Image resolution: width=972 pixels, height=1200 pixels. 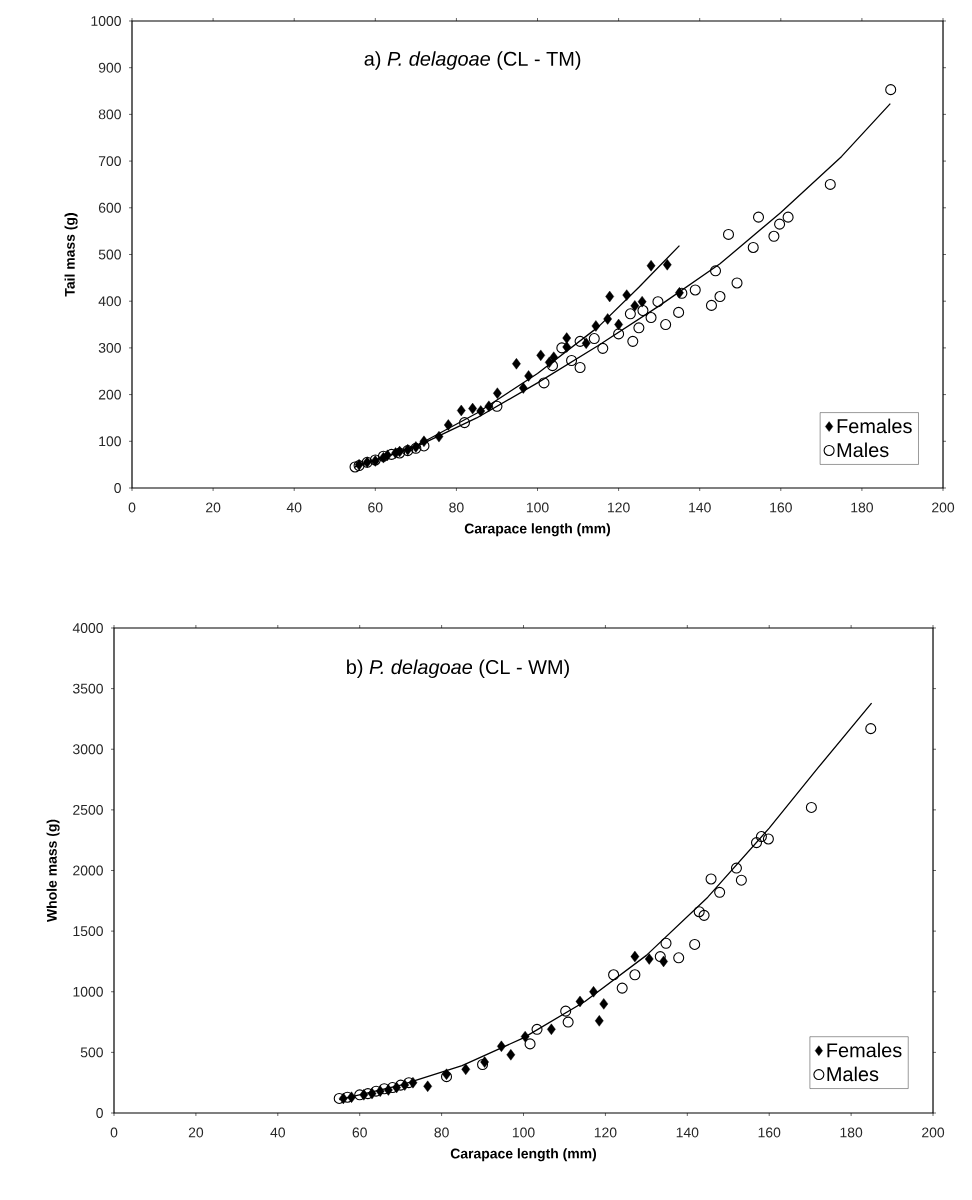 I want to click on text: a) P. delagoae (CL - TM), so click(x=472, y=60).